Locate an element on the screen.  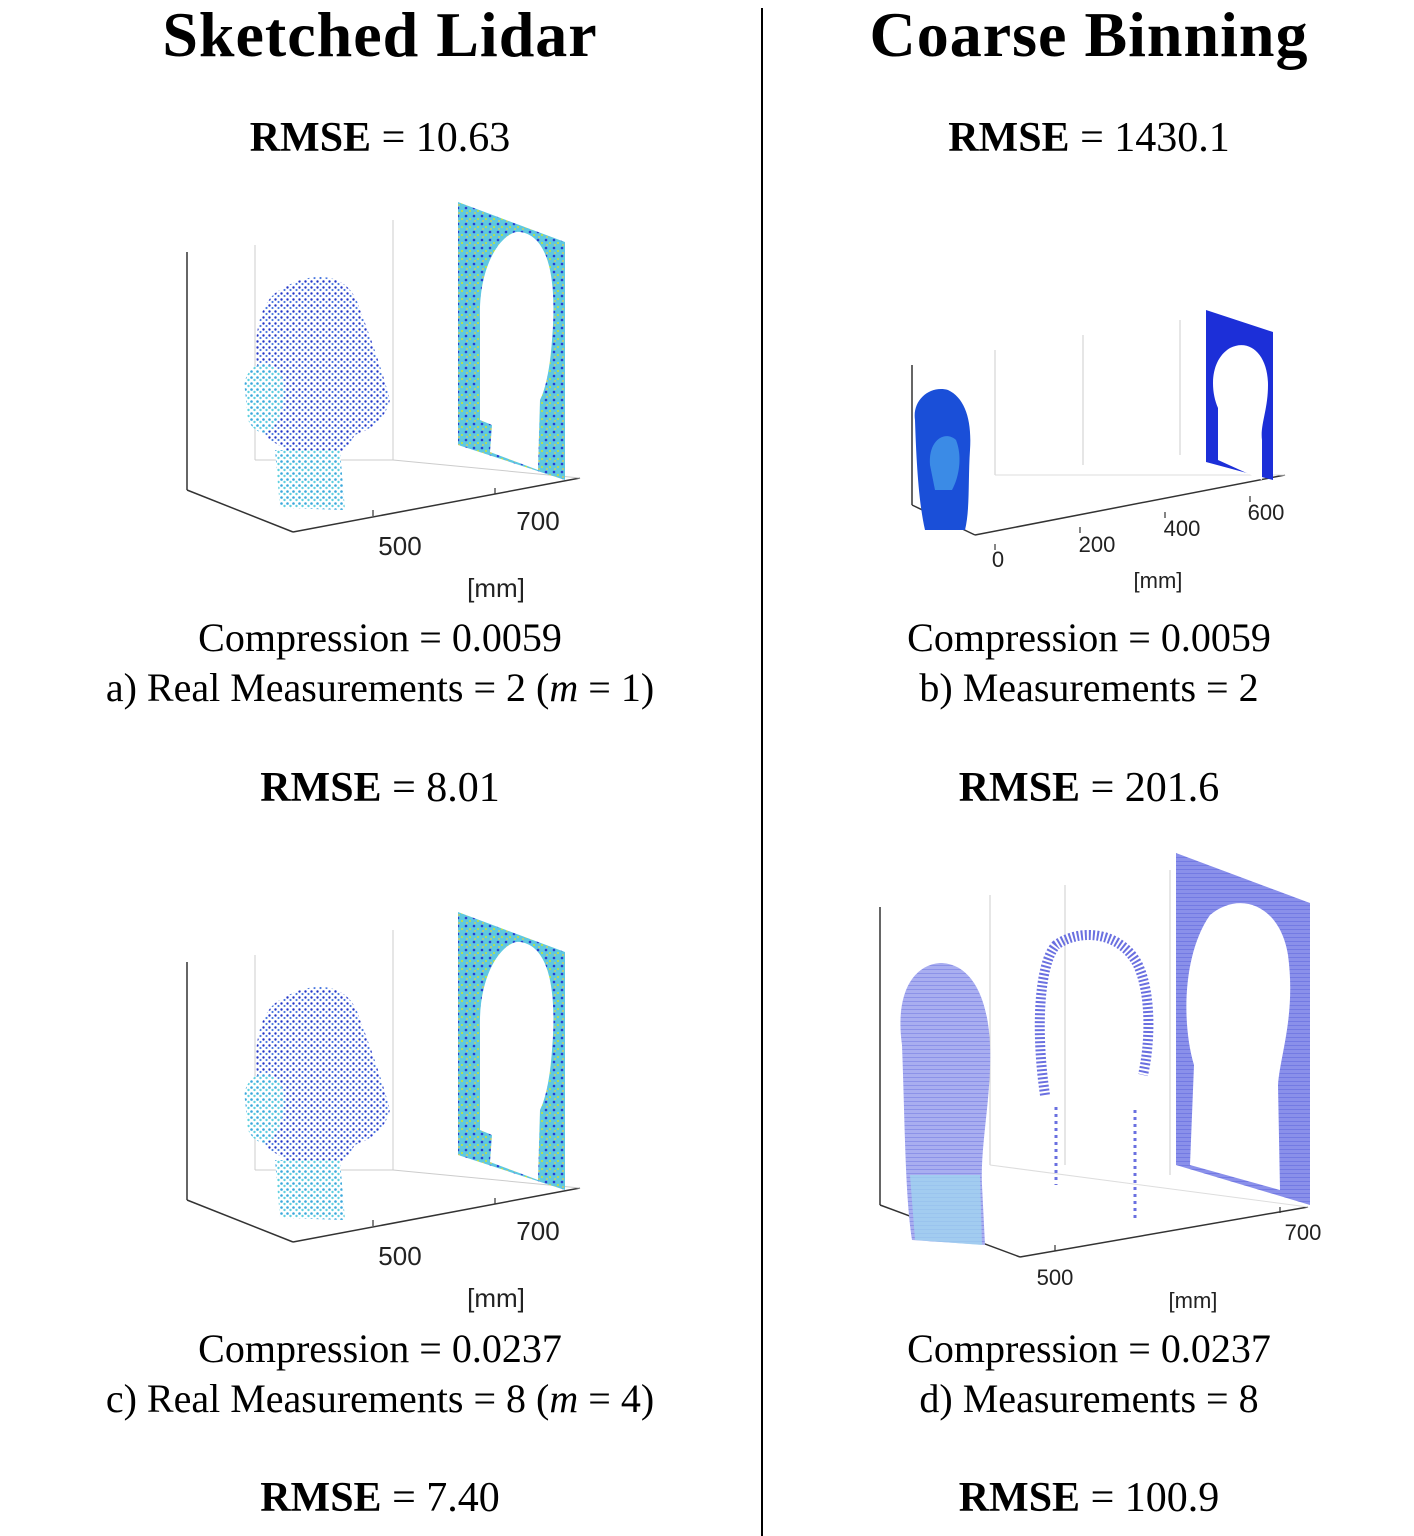
rmse-panel-c: RMSE = 8.01 is located at coordinates (380, 788).